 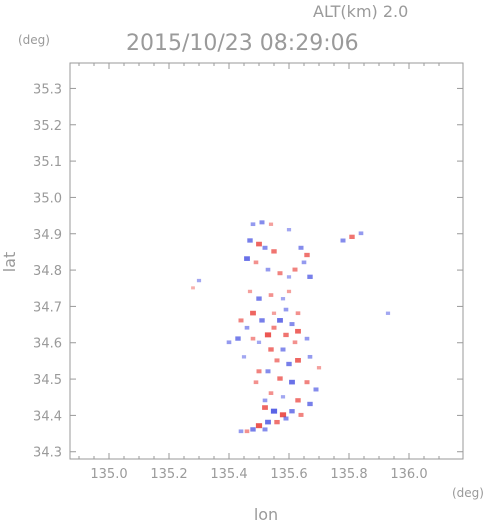 What do you see at coordinates (108, 474) in the screenshot?
I see `x-tick-label: 135.0` at bounding box center [108, 474].